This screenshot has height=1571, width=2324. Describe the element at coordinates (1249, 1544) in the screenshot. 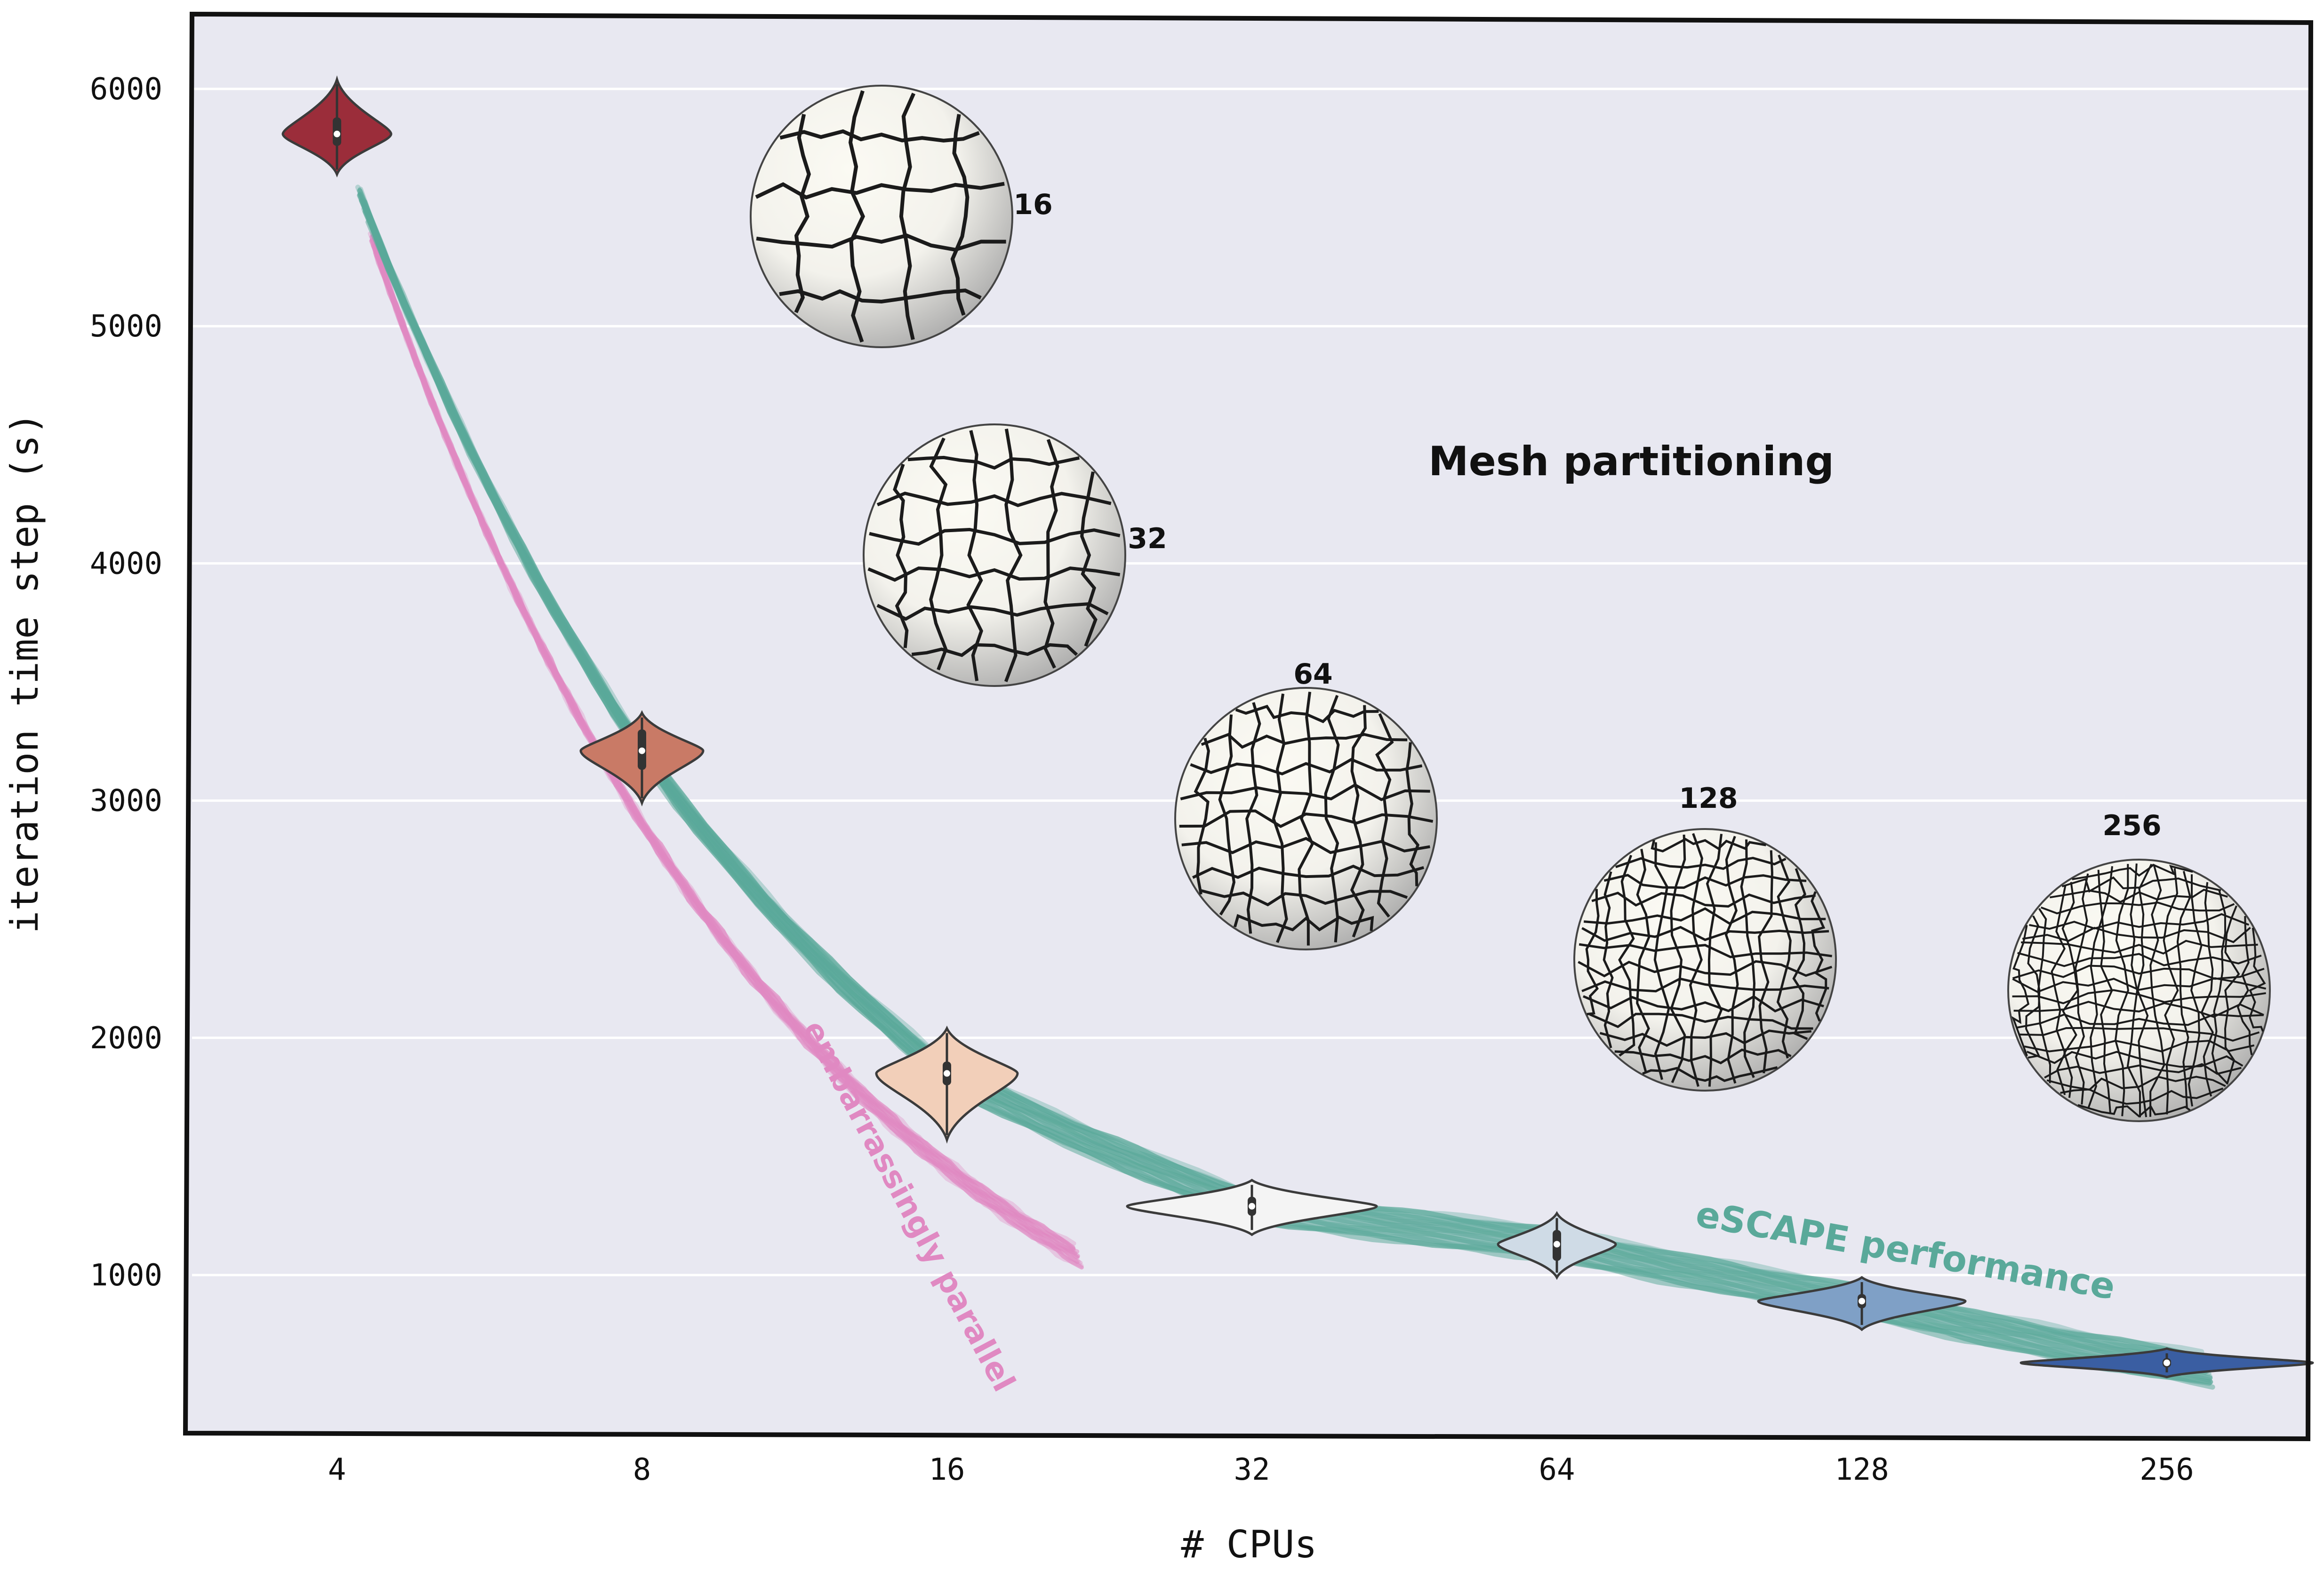

I see `x-axis-title: # CPUs` at that location.